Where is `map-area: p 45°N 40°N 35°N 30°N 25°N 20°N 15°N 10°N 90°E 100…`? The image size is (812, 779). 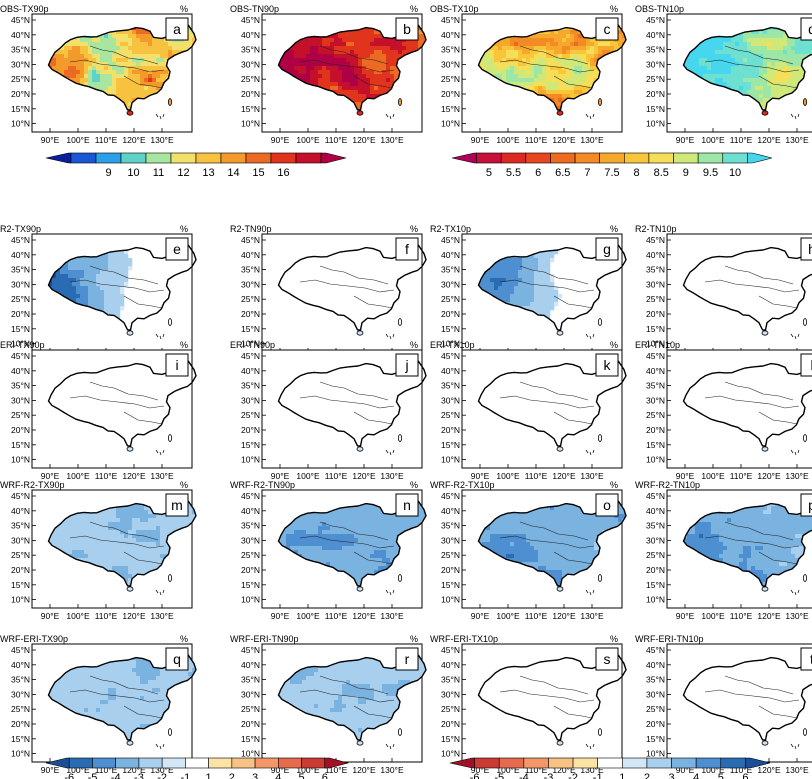 map-area: p 45°N 40°N 35°N 30°N 25°N 20°N 15°N 10°N 90°E 100… is located at coordinates (729, 555).